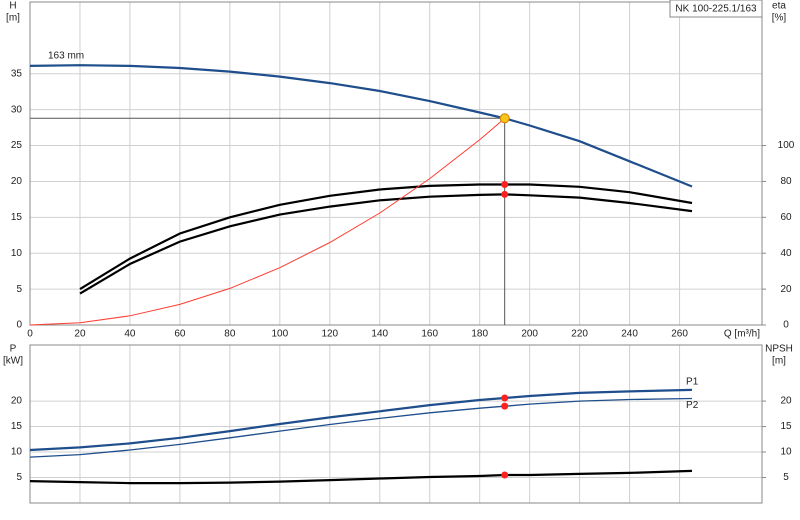 The image size is (800, 520). I want to click on y2-tick-label: 10, so click(786, 452).